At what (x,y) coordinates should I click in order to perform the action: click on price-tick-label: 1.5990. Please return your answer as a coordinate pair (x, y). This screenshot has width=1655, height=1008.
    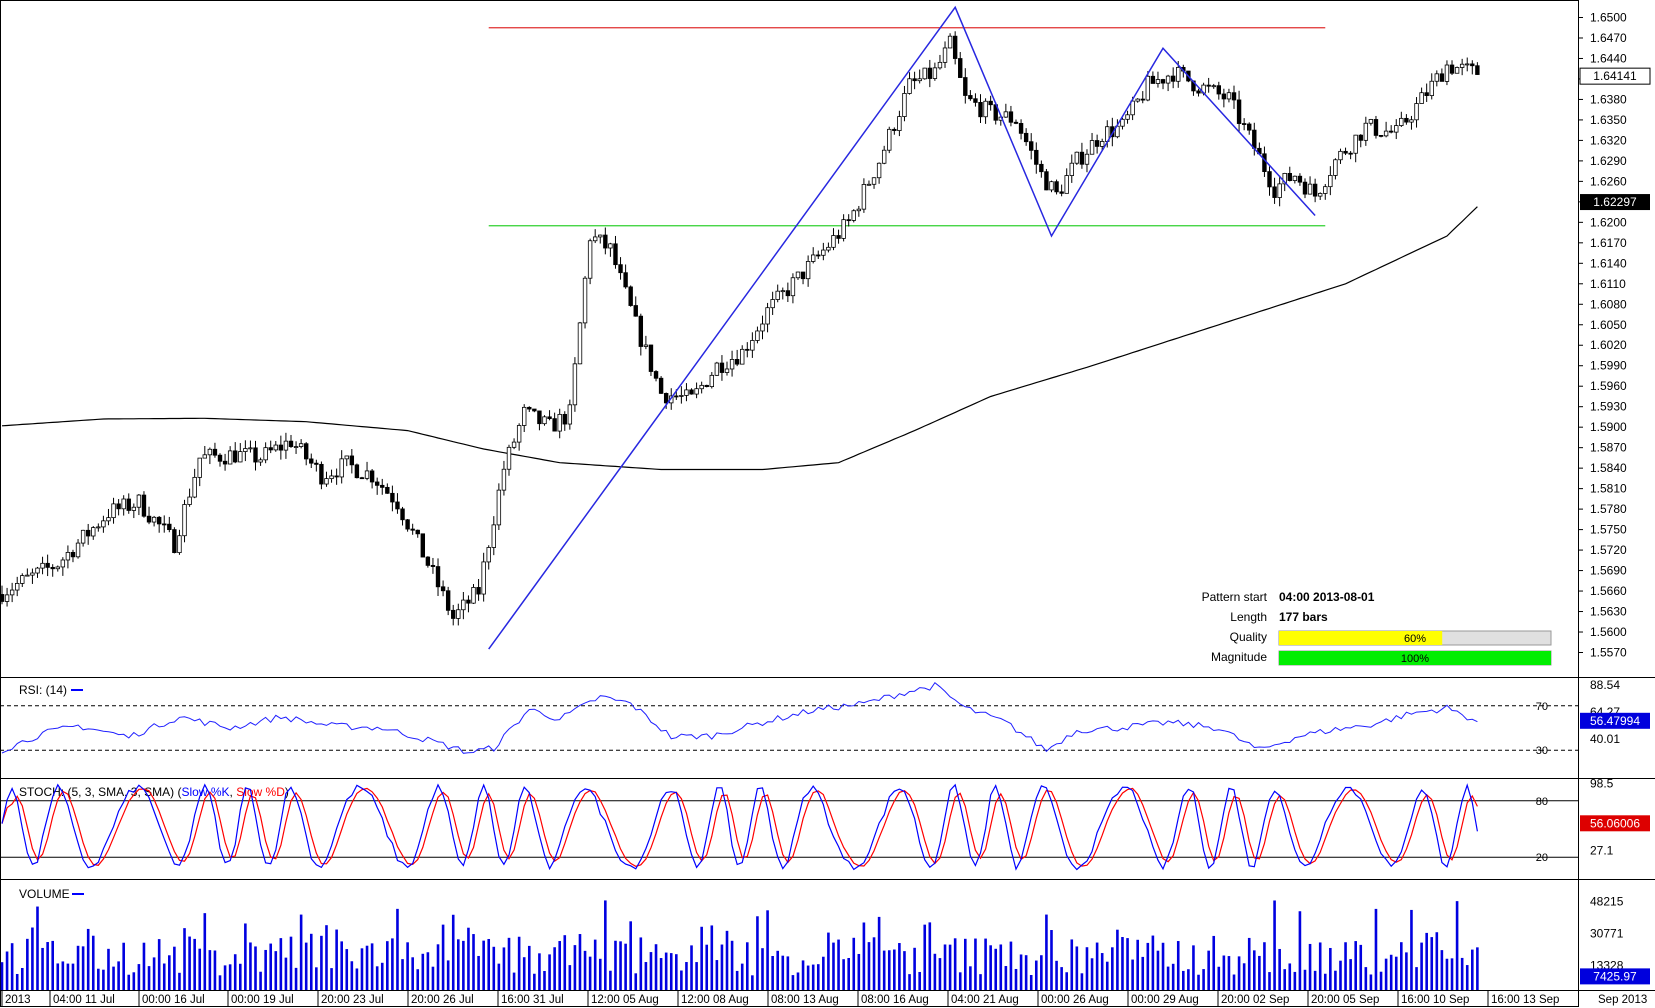
    Looking at the image, I should click on (1608, 366).